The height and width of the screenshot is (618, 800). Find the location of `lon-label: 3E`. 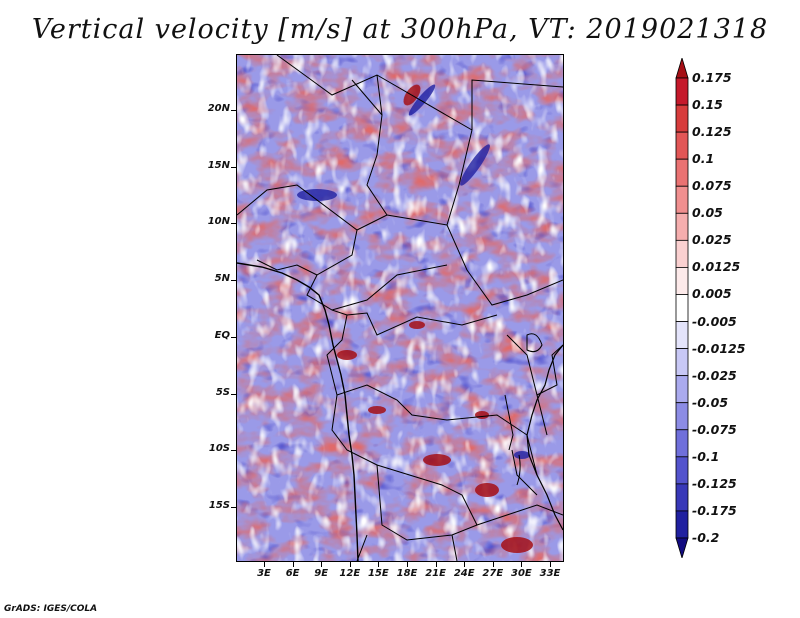

lon-label: 3E is located at coordinates (264, 573).